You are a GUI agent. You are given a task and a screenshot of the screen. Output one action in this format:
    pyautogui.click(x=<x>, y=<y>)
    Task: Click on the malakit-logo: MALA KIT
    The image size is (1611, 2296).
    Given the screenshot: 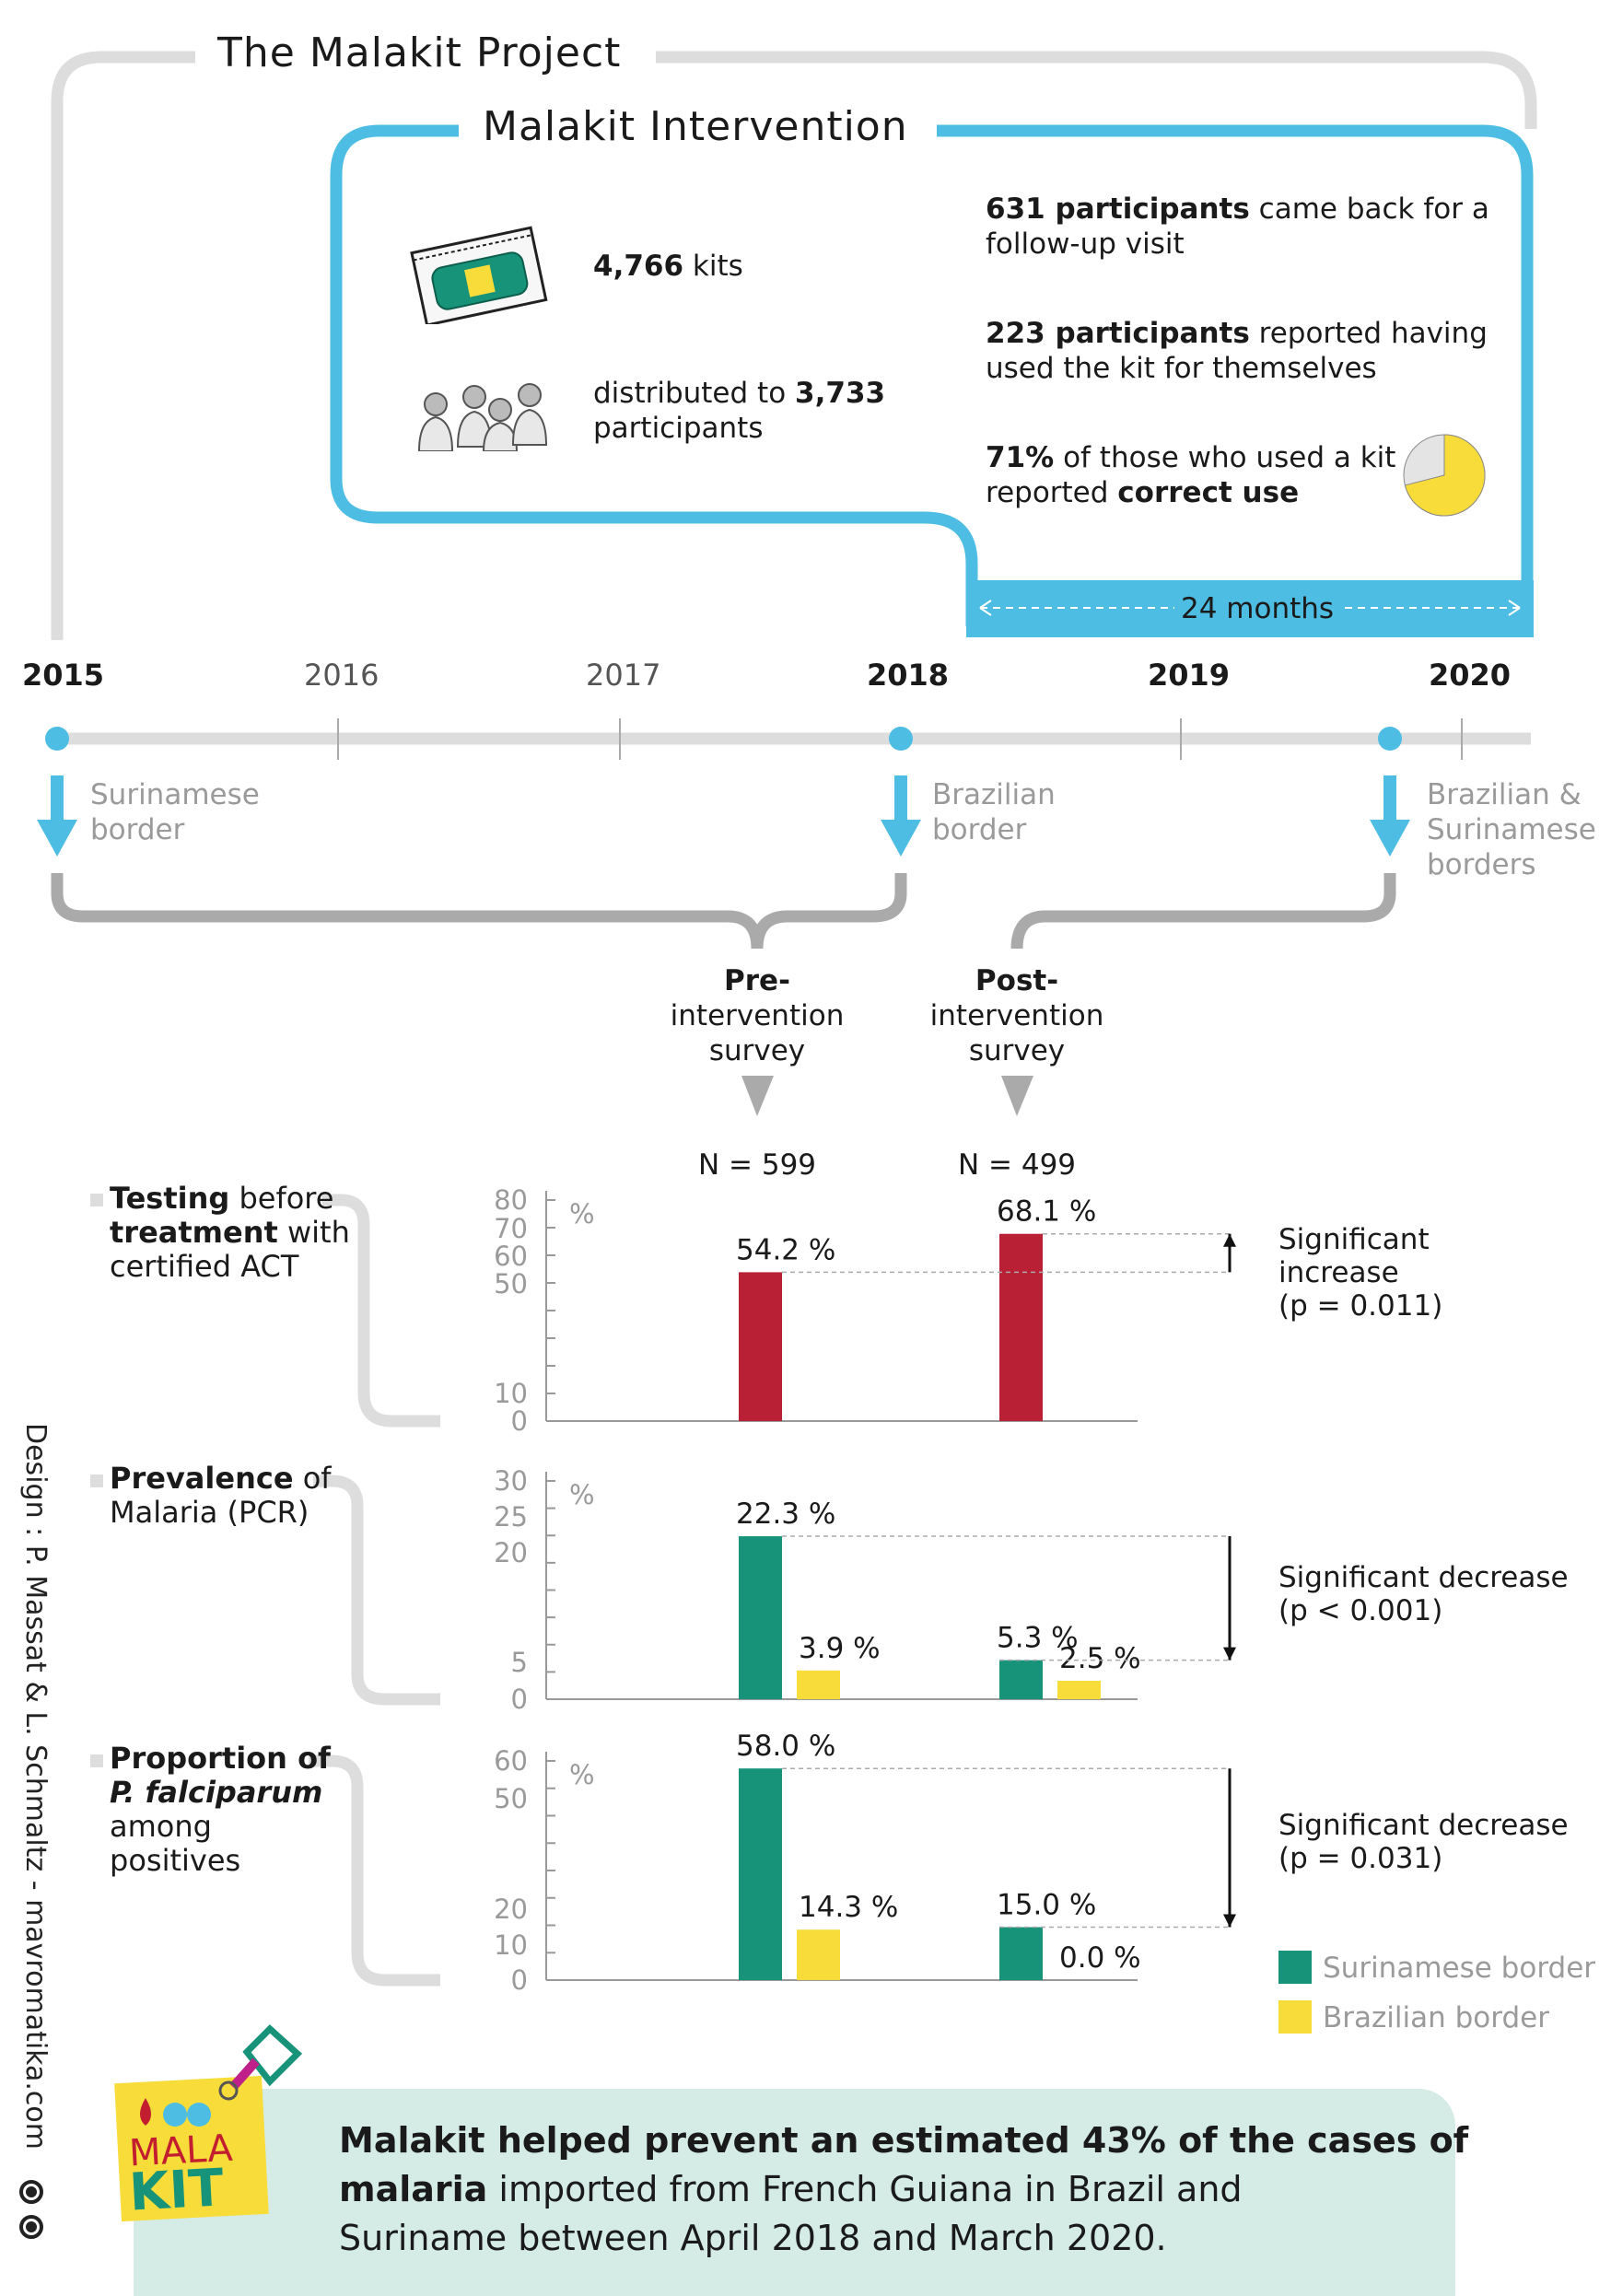 What is the action you would take?
    pyautogui.click(x=208, y=2123)
    